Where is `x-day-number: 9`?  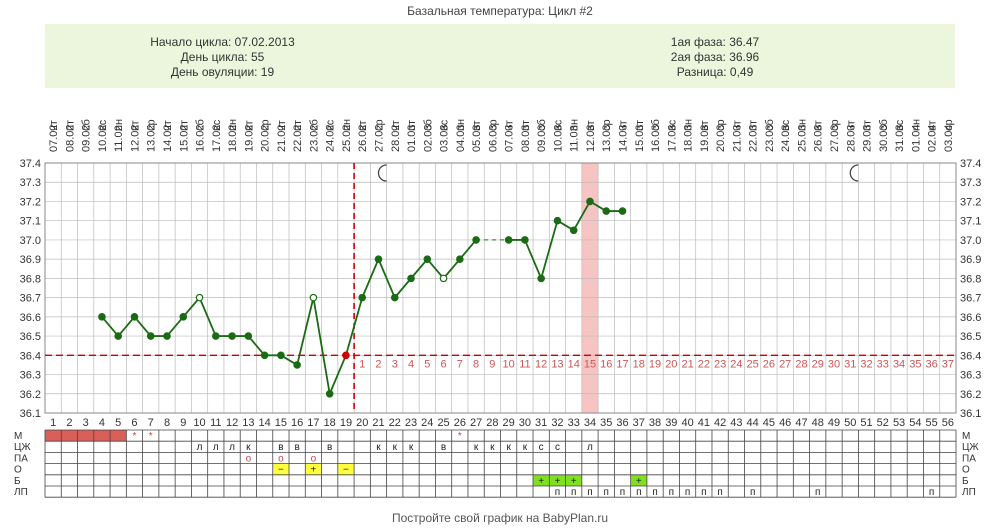
x-day-number: 9 is located at coordinates (183, 423).